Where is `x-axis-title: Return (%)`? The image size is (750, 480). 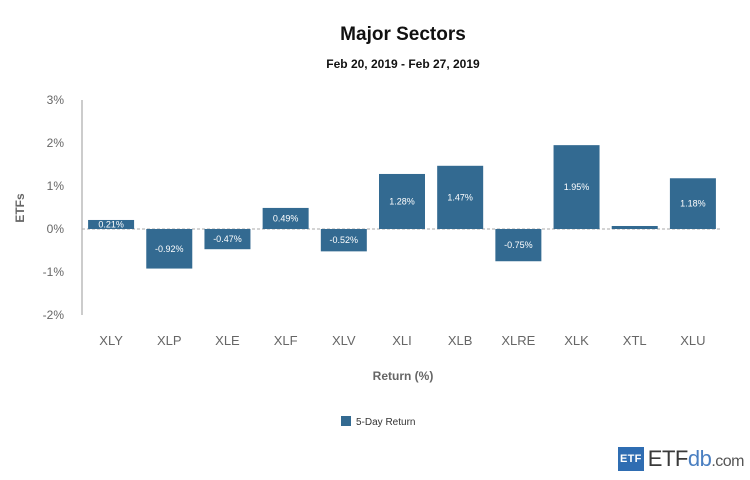 x-axis-title: Return (%) is located at coordinates (403, 376).